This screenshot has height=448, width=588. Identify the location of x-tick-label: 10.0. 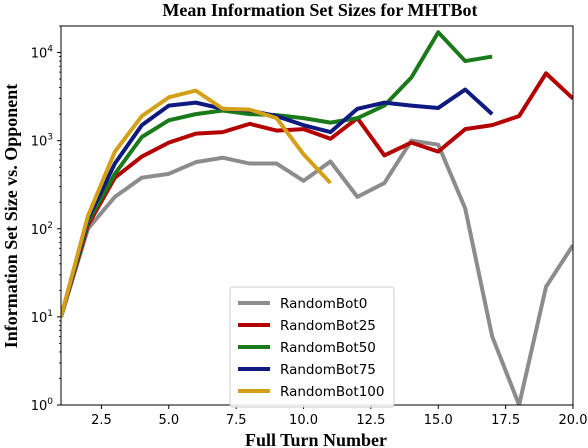
(303, 420).